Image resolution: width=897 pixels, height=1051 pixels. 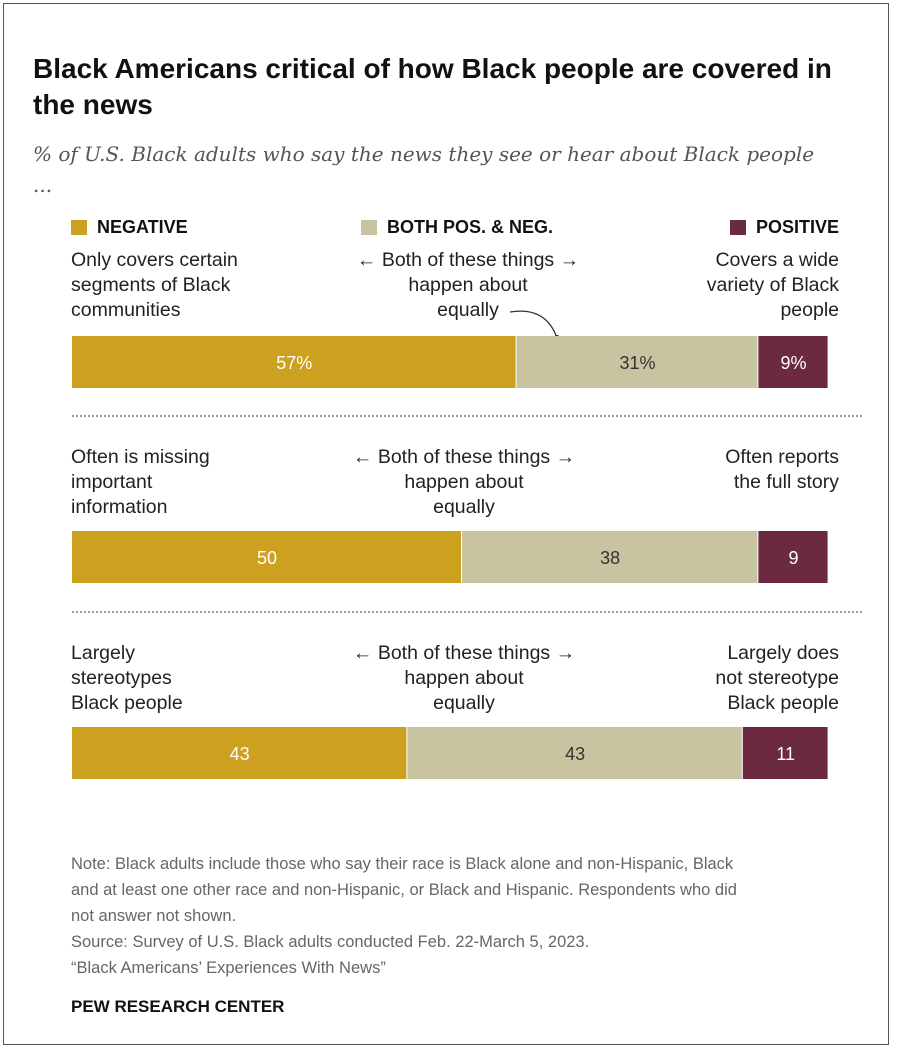 I want to click on bar-value-label-negative: 50, so click(x=267, y=558).